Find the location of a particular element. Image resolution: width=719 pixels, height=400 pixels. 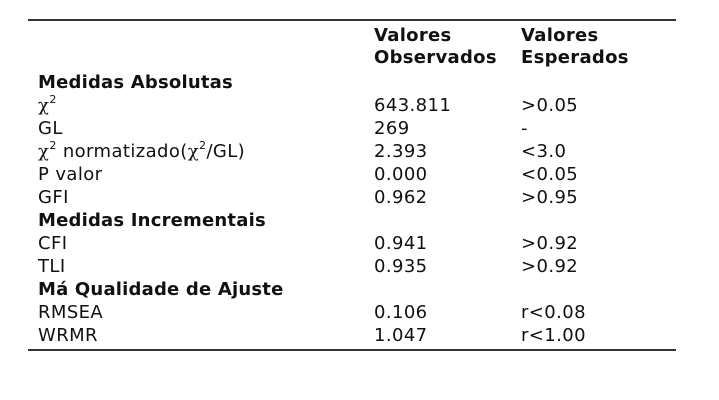

section-row: Medidas Absolutas is located at coordinates (352, 82).